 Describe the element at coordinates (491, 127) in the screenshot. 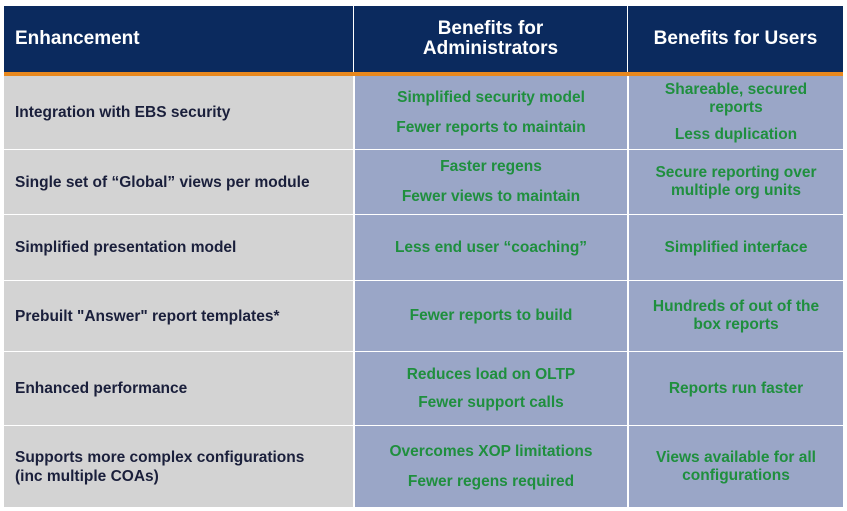

I see `admin-benefit: Fewer reports to maintain` at that location.